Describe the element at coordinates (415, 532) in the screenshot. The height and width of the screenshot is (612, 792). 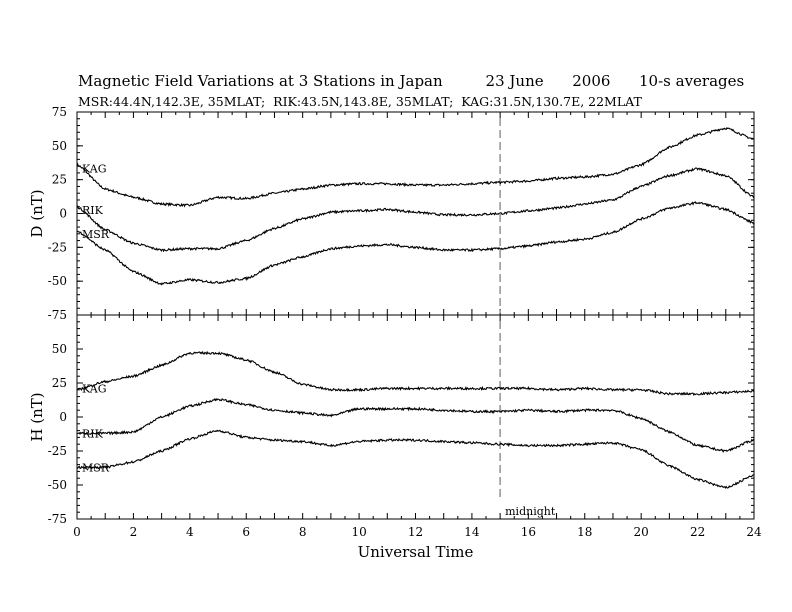
I see `x-tick-label: 12` at that location.